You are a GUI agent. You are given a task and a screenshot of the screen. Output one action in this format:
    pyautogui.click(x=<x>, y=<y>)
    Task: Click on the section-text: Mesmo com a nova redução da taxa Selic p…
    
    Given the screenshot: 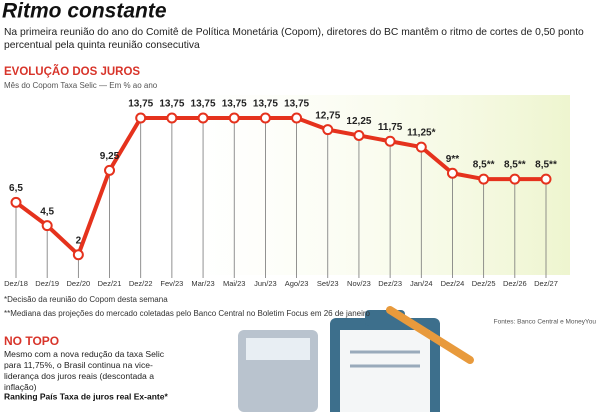 What is the action you would take?
    pyautogui.click(x=84, y=370)
    